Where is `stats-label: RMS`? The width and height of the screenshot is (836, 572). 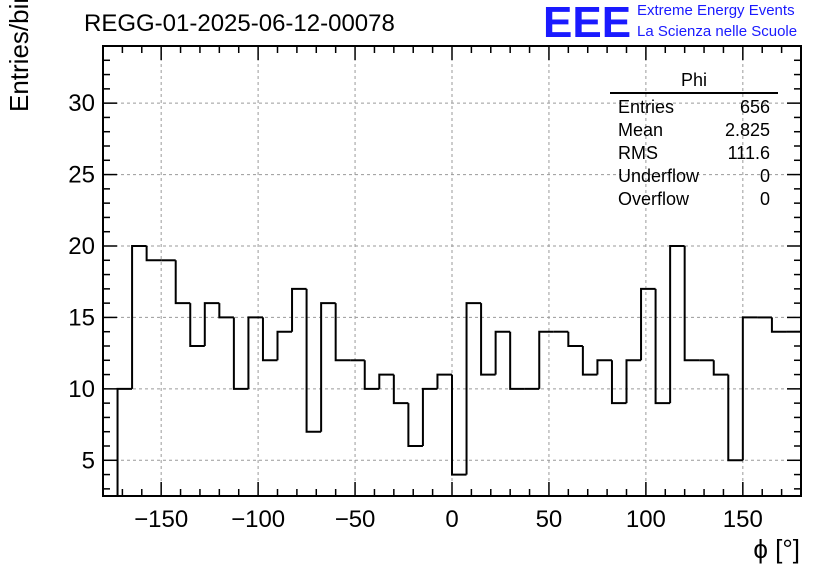 stats-label: RMS is located at coordinates (638, 153).